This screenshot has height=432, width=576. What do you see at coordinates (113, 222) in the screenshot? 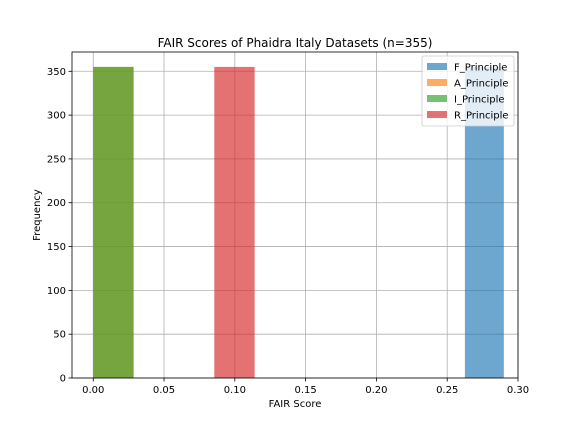
I see `bar-i-principle` at bounding box center [113, 222].